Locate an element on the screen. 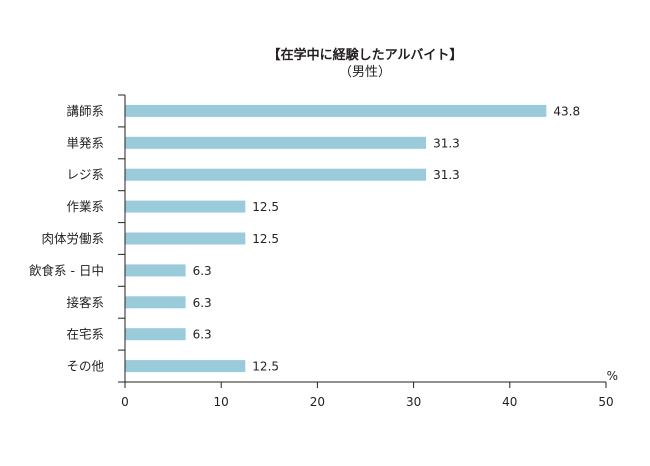  chart-subtitle: （男性） is located at coordinates (364, 72).